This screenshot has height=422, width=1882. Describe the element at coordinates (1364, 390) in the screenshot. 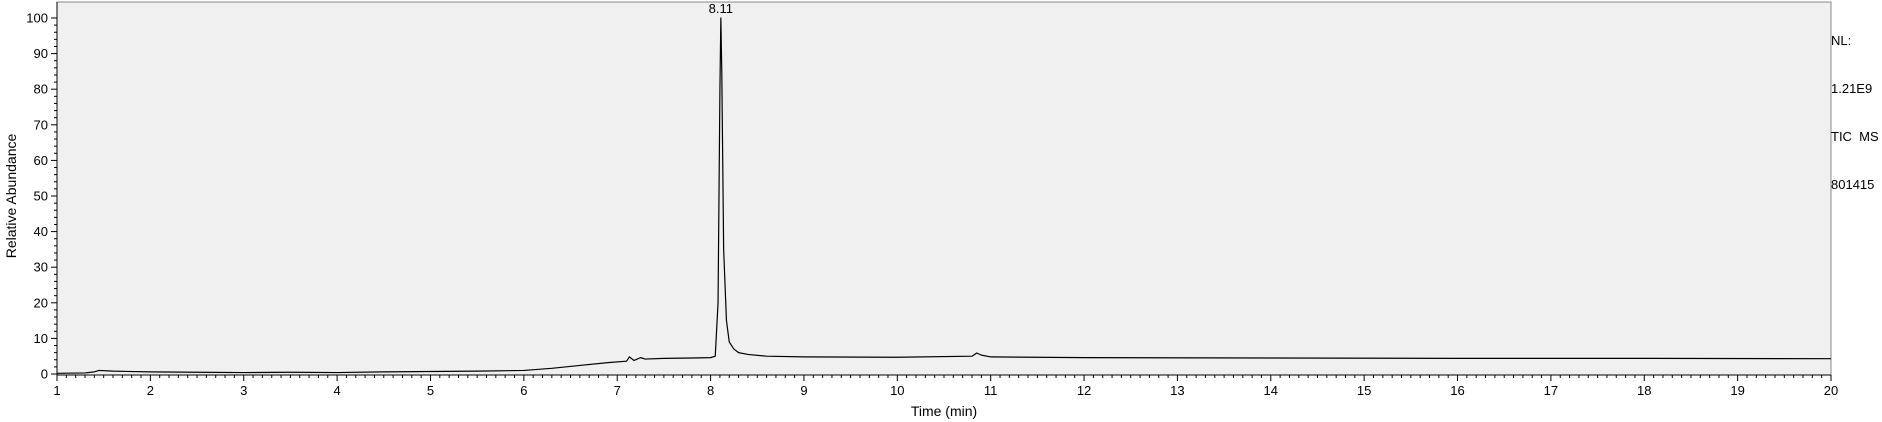

I see `x-tick-label: 15` at that location.